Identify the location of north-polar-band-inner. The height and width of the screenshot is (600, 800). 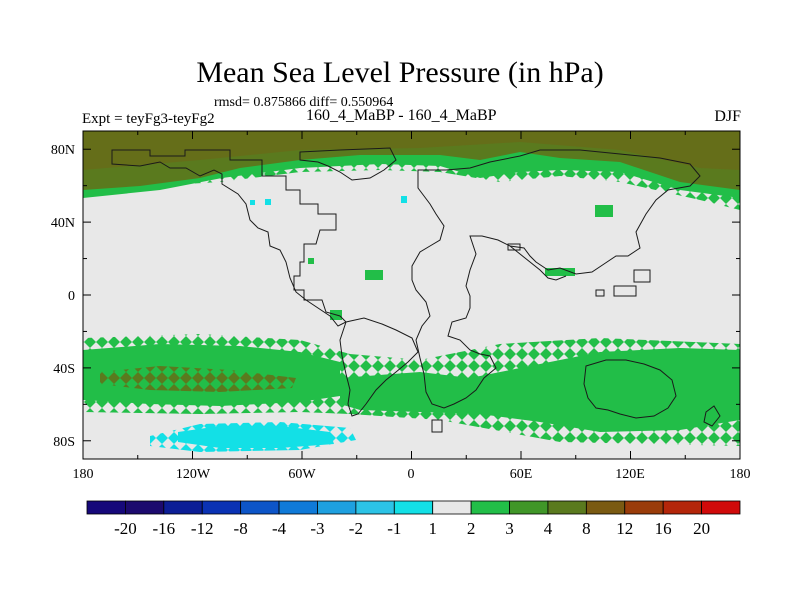
(411, 150).